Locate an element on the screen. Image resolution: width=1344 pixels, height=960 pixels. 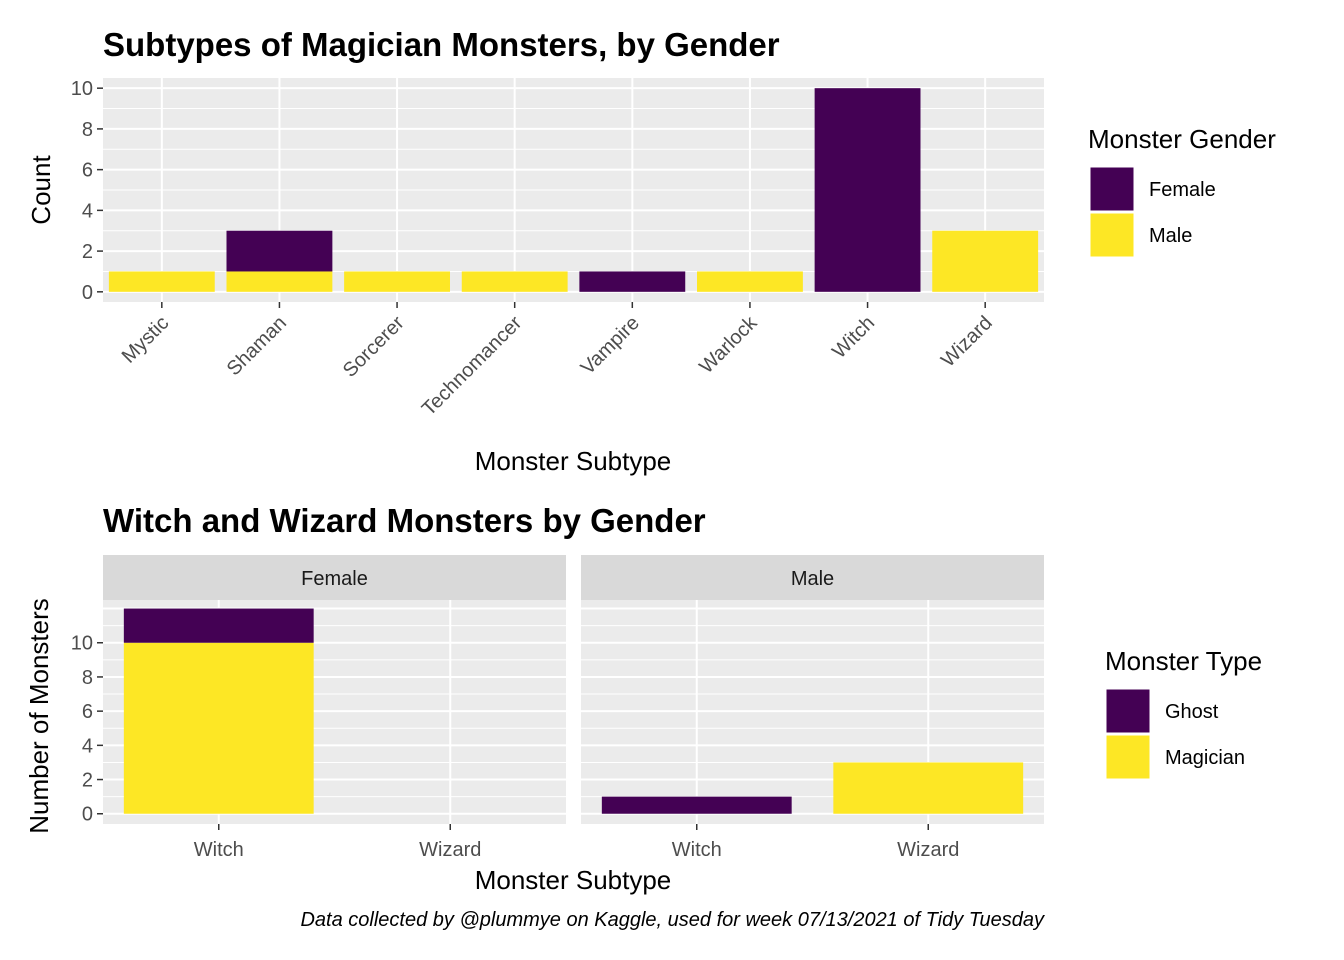
chart2-facet-male: Male Witch Wizard is located at coordinates (812, 708).